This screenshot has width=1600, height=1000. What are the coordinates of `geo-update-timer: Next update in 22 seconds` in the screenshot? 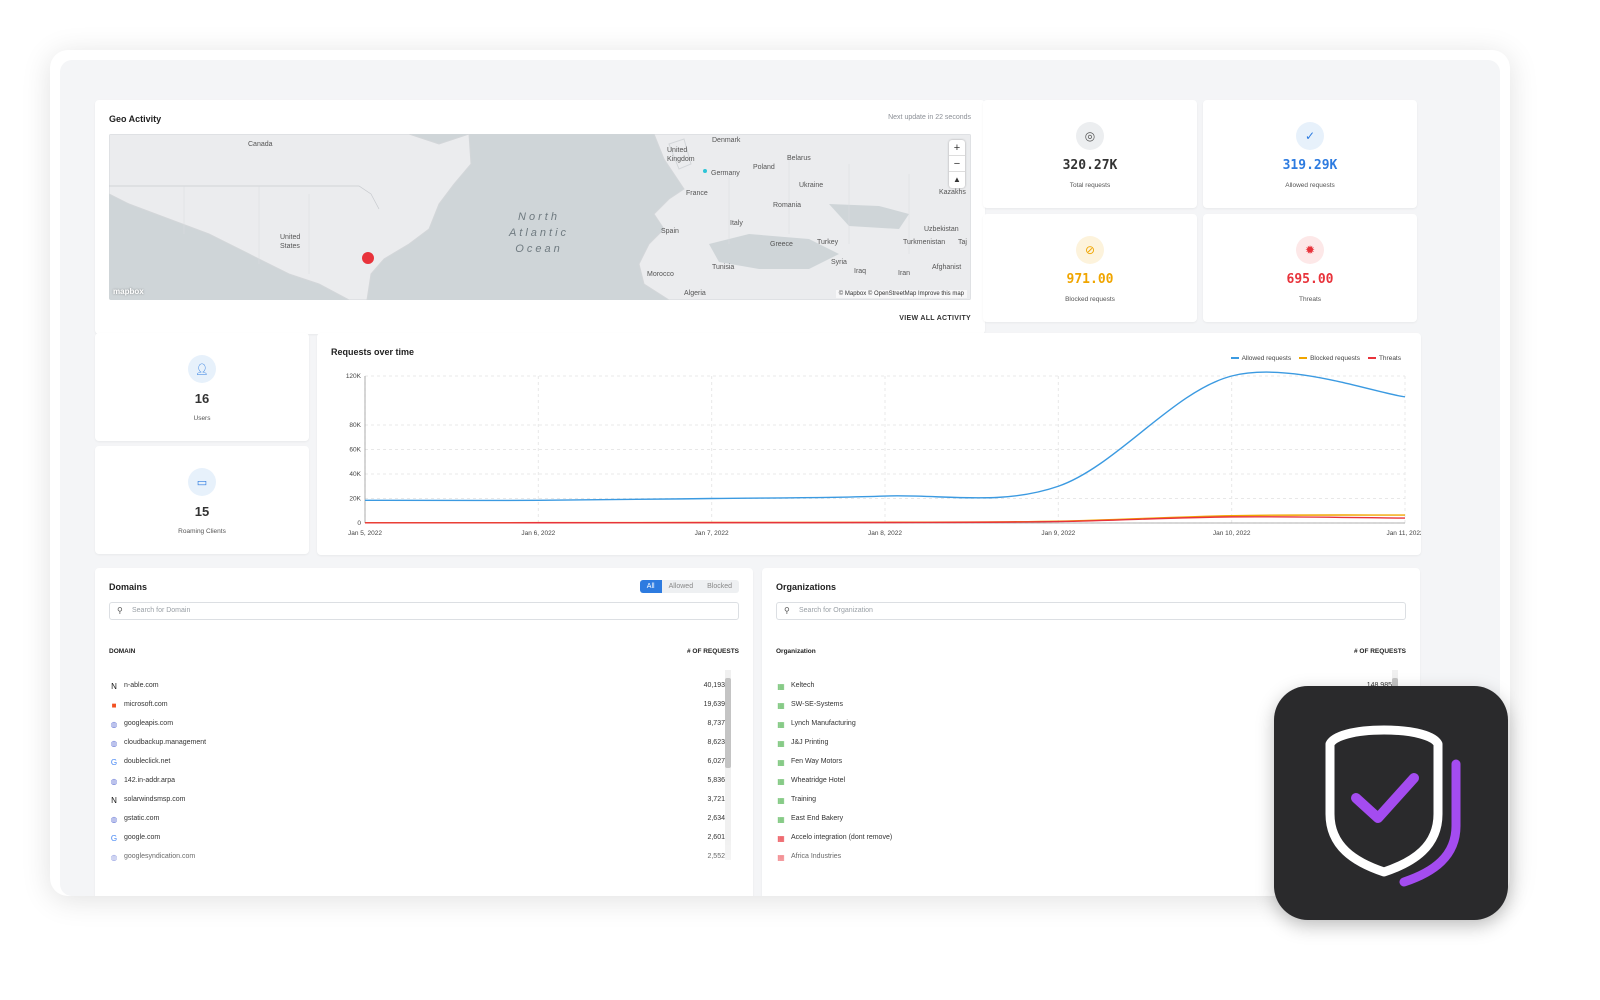 It's located at (929, 117).